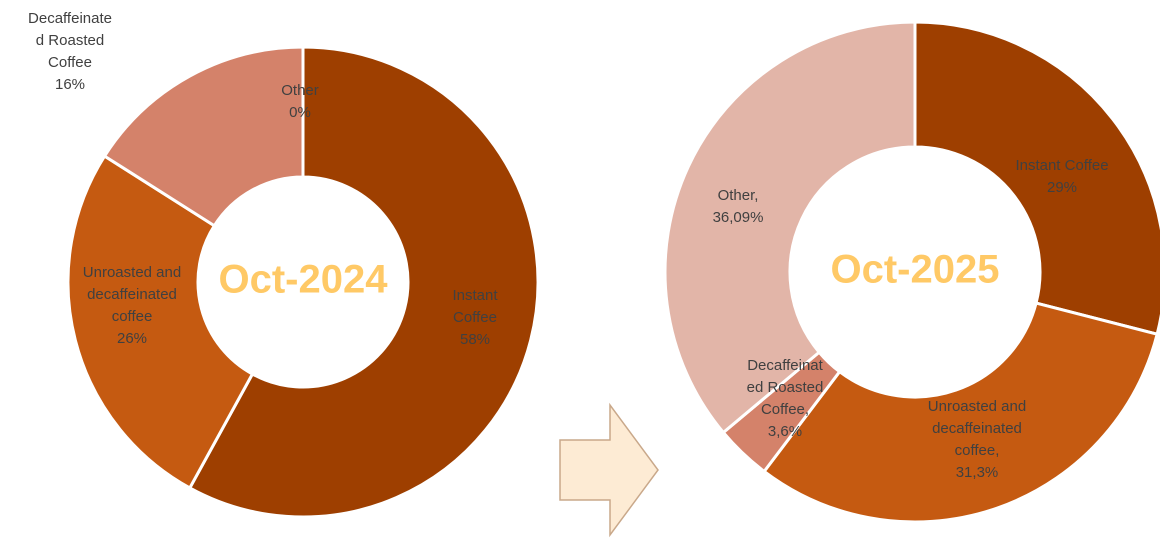 The width and height of the screenshot is (1160, 539). What do you see at coordinates (475, 339) in the screenshot?
I see `value-label: 58%` at bounding box center [475, 339].